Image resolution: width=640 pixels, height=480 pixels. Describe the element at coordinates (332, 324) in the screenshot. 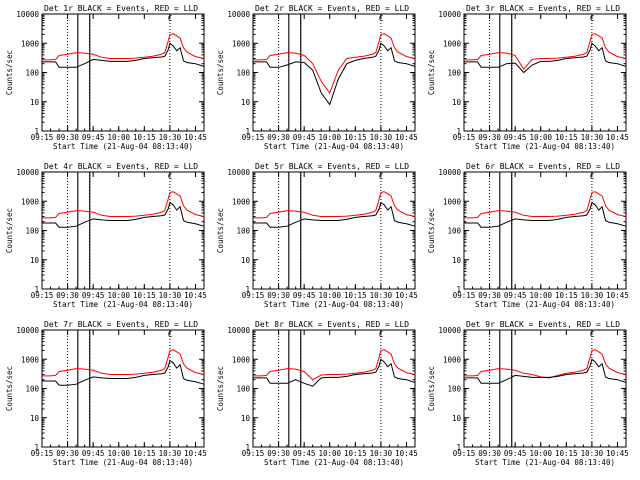

I see `panel-title: Det 8r BLACK = Events, RED = LLD` at that location.